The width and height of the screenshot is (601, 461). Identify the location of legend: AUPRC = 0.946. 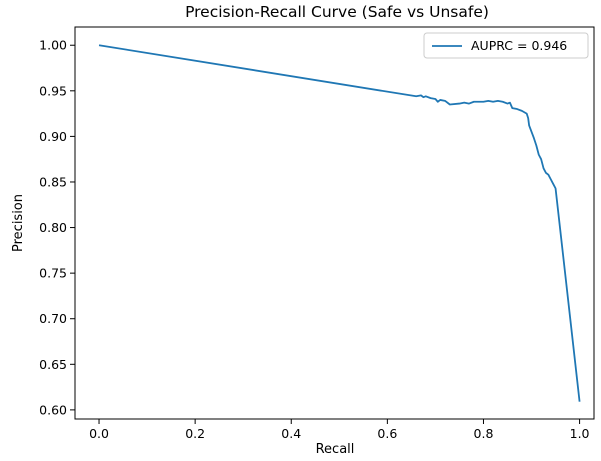
(506, 45).